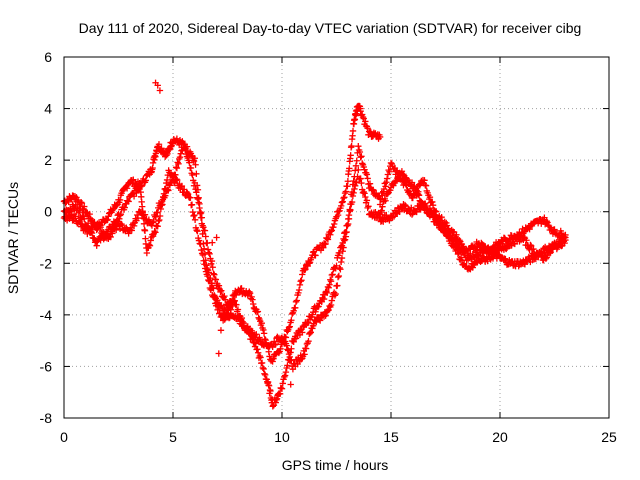 The width and height of the screenshot is (640, 480). I want to click on y-axis-label: SDTVAR / TECUs, so click(13, 238).